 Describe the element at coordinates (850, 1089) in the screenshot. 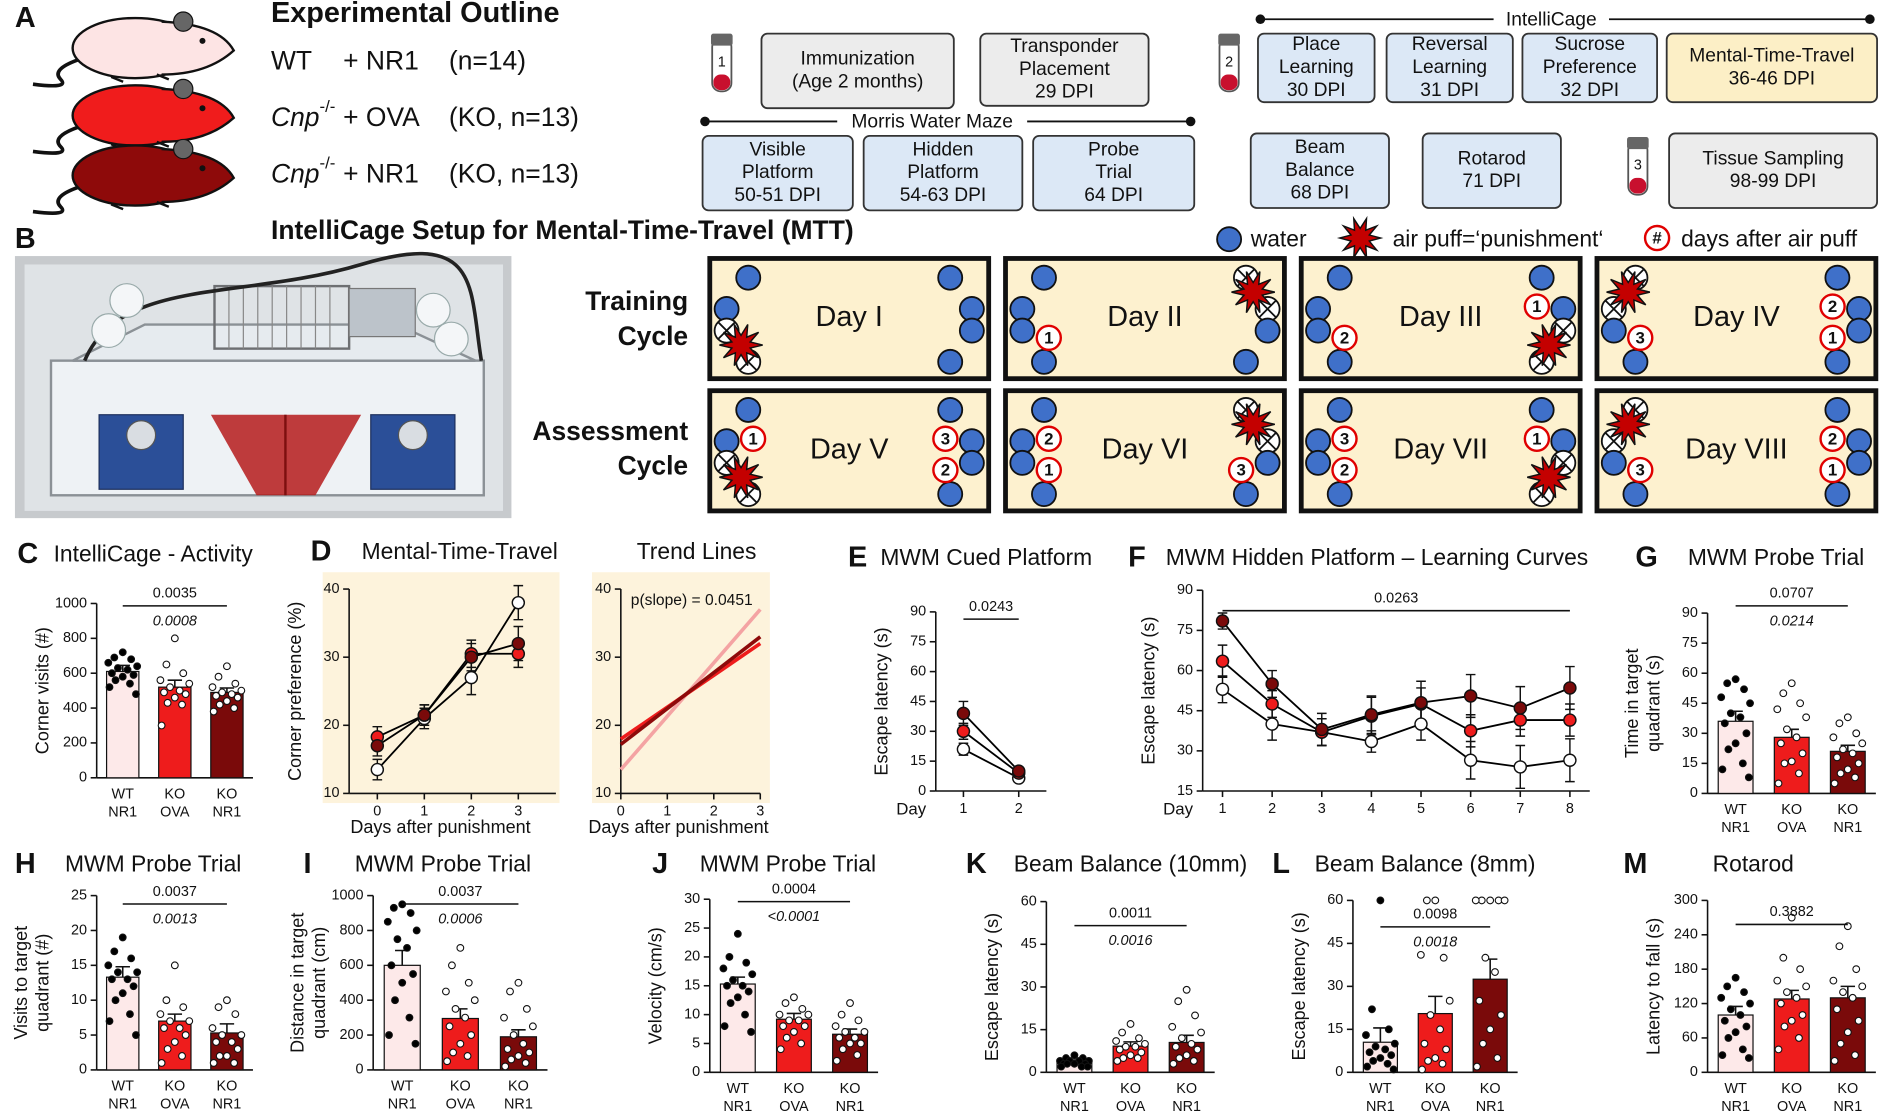

I see `x-tick-label: KO` at that location.